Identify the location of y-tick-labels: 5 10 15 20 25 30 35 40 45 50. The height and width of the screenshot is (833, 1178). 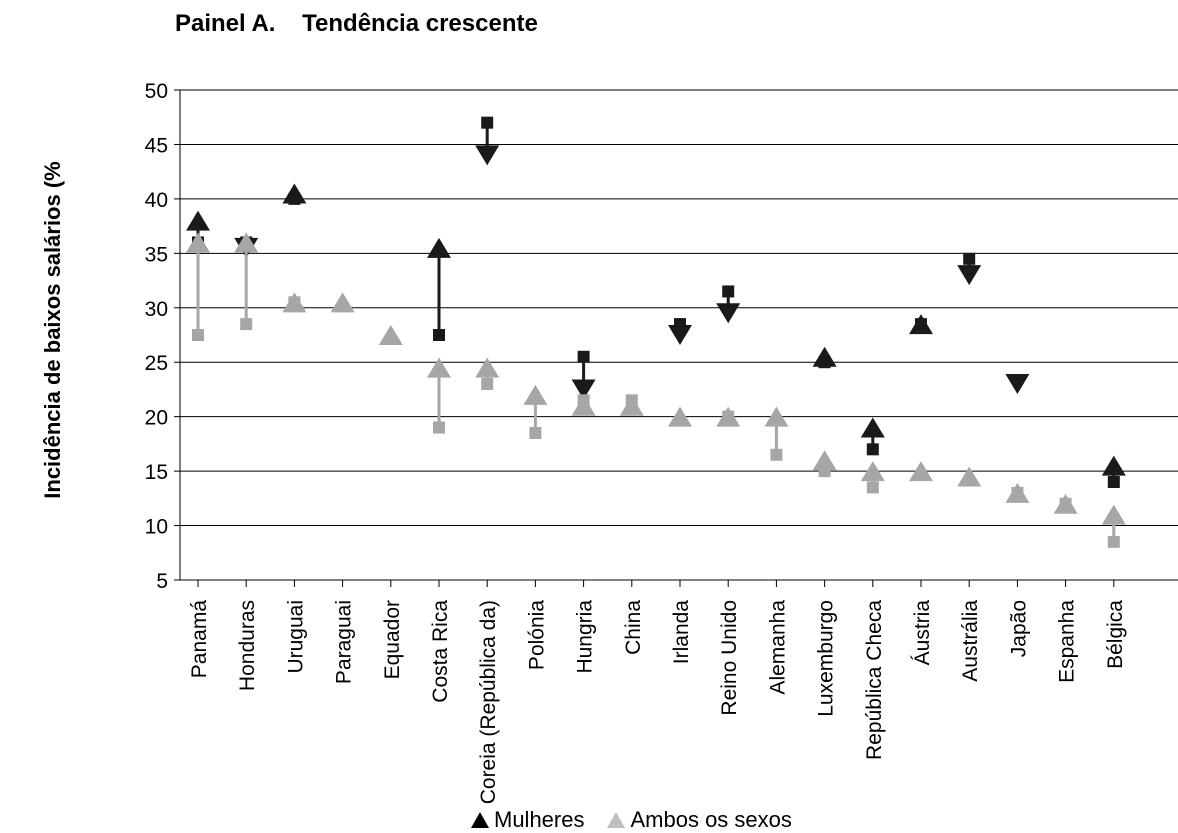
(156, 336).